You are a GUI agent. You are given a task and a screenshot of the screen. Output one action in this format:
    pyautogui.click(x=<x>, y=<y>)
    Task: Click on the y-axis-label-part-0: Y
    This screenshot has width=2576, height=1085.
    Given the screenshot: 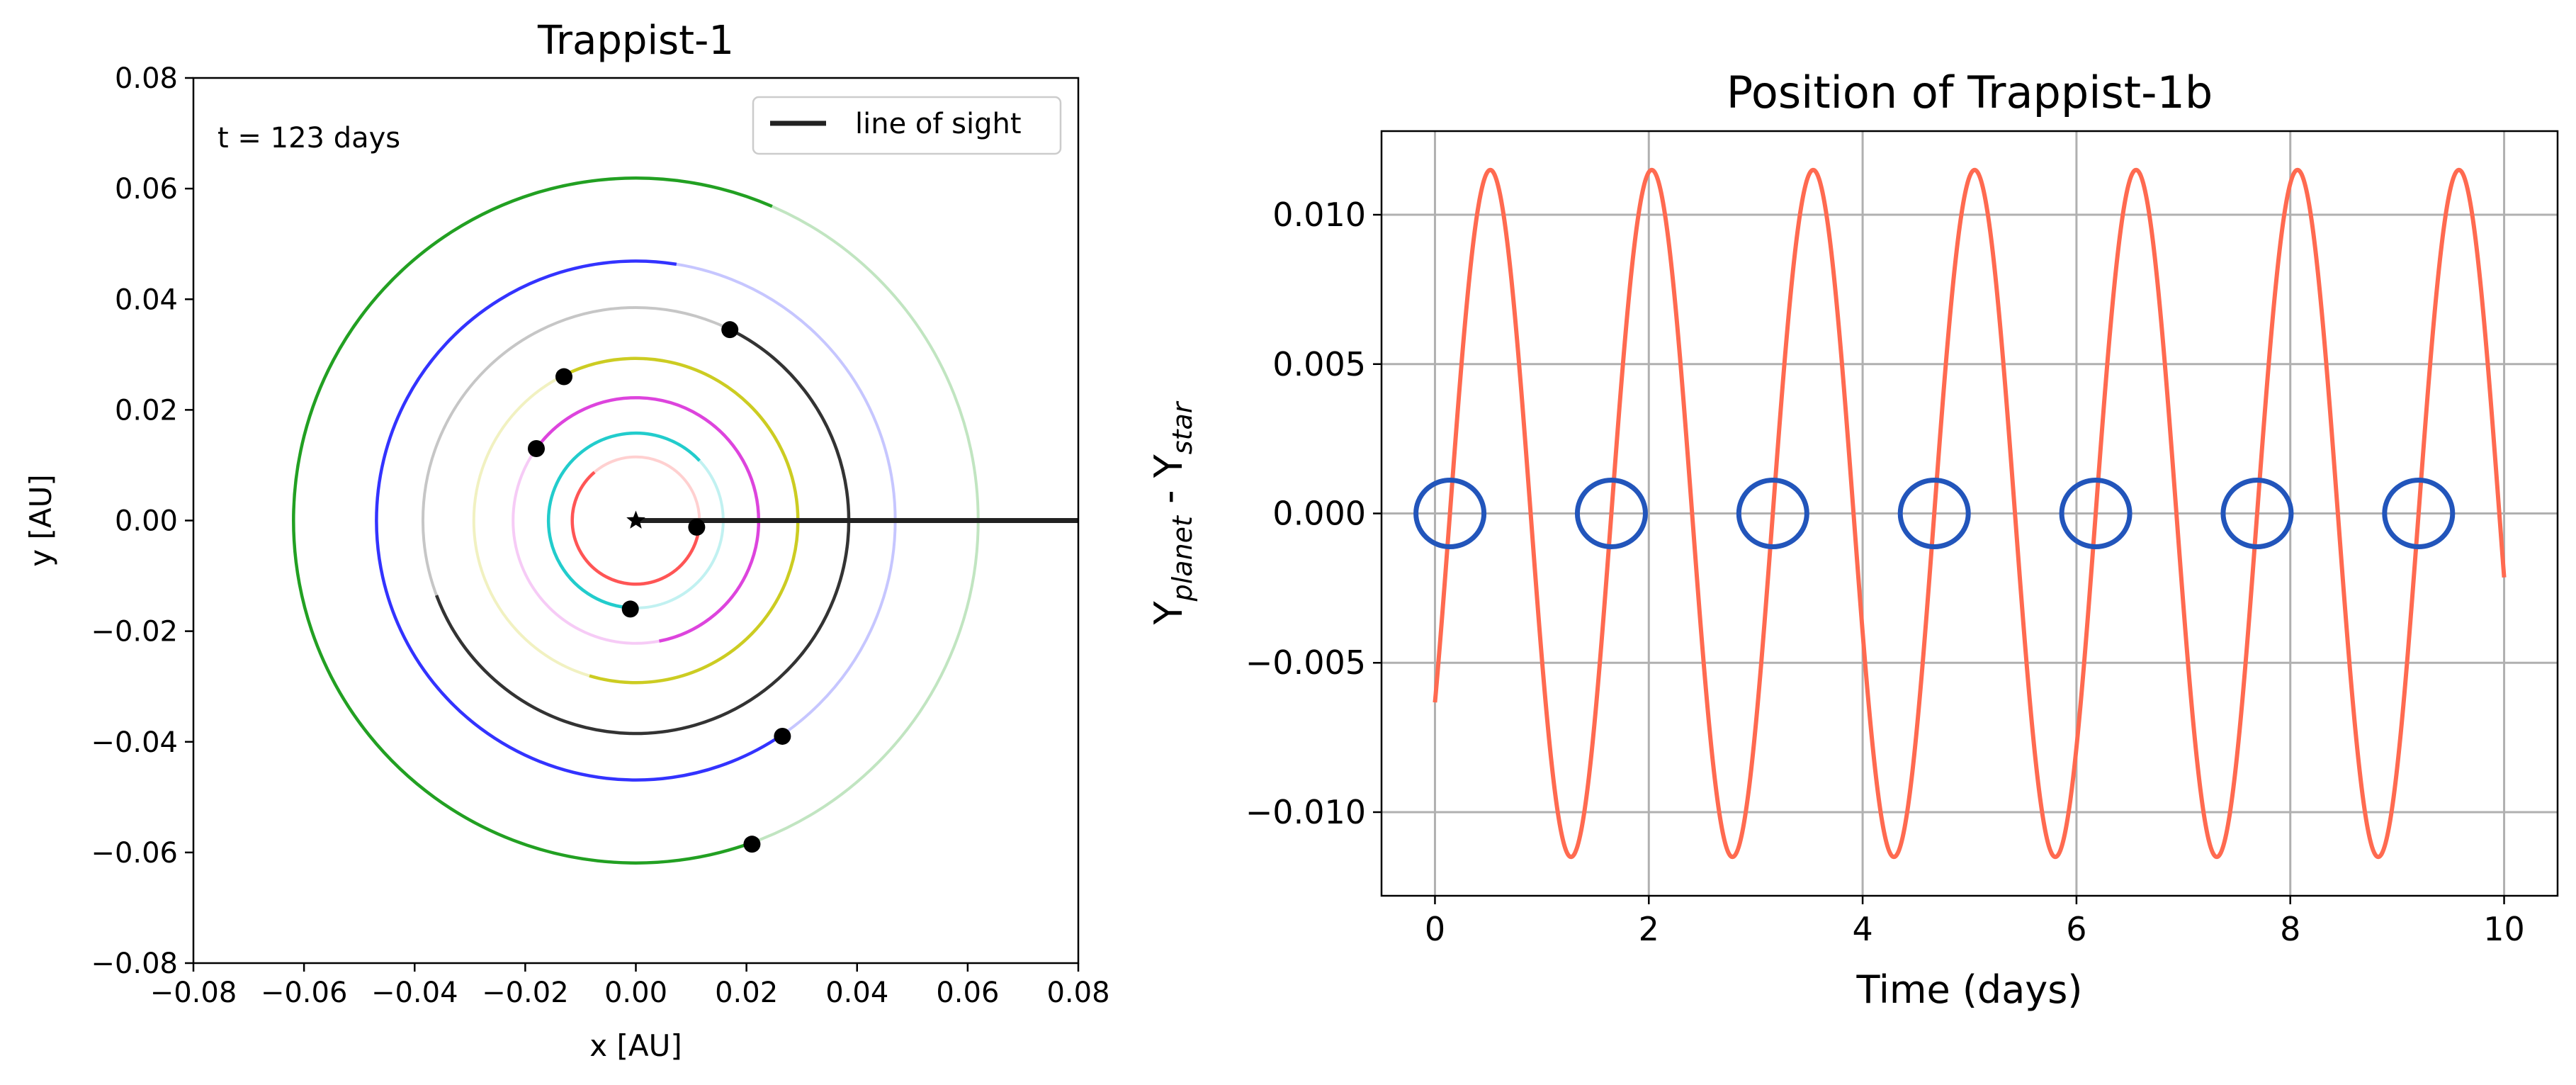 What is the action you would take?
    pyautogui.click(x=1168, y=612)
    